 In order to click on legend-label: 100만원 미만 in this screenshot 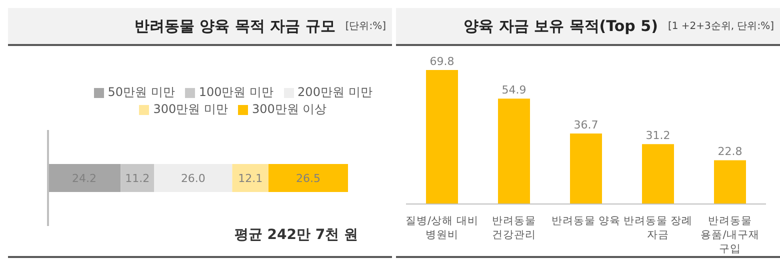, I will do `click(236, 92)`.